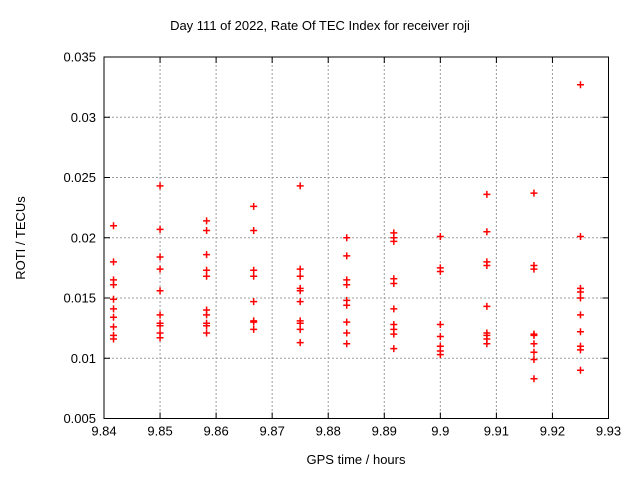 The height and width of the screenshot is (480, 640). What do you see at coordinates (79, 177) in the screenshot?
I see `y-tick-label: 0.025` at bounding box center [79, 177].